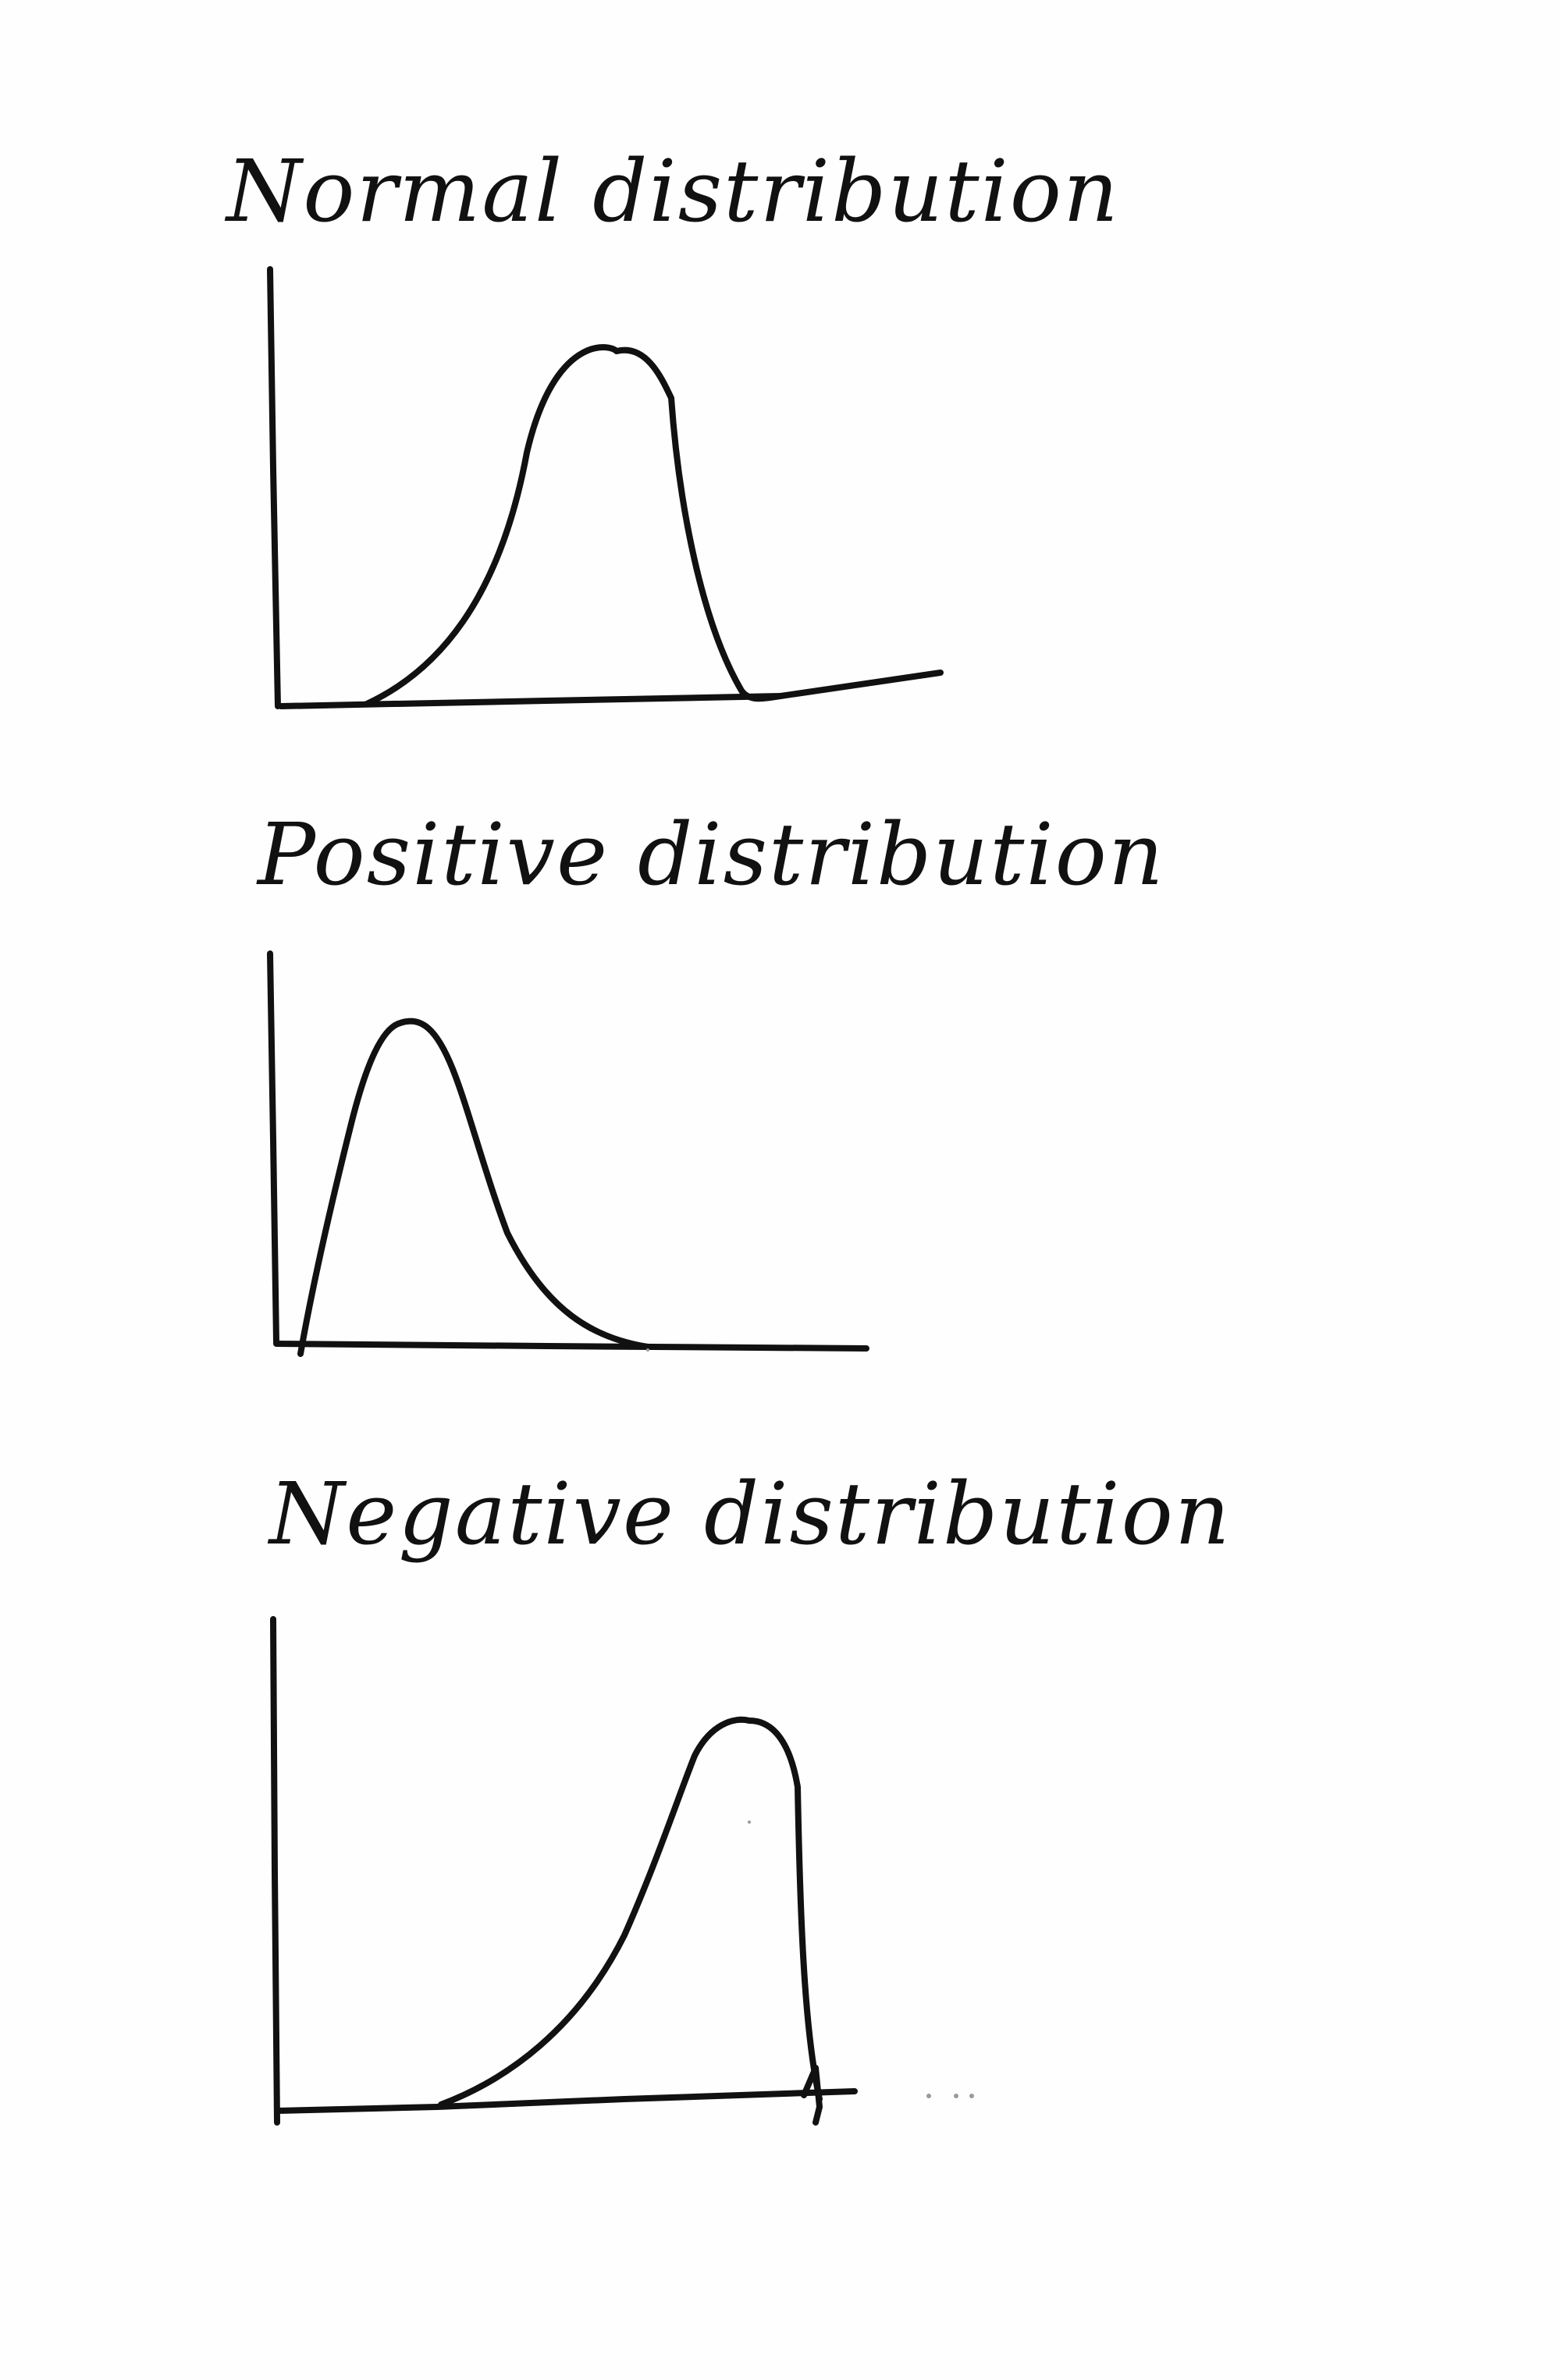  What do you see at coordinates (711, 854) in the screenshot?
I see `positive-distribution-title: Positive distribution` at bounding box center [711, 854].